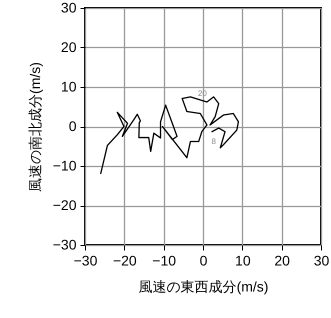 The width and height of the screenshot is (331, 318). Describe the element at coordinates (68, 8) in the screenshot. I see `y-tick-label: 30` at that location.